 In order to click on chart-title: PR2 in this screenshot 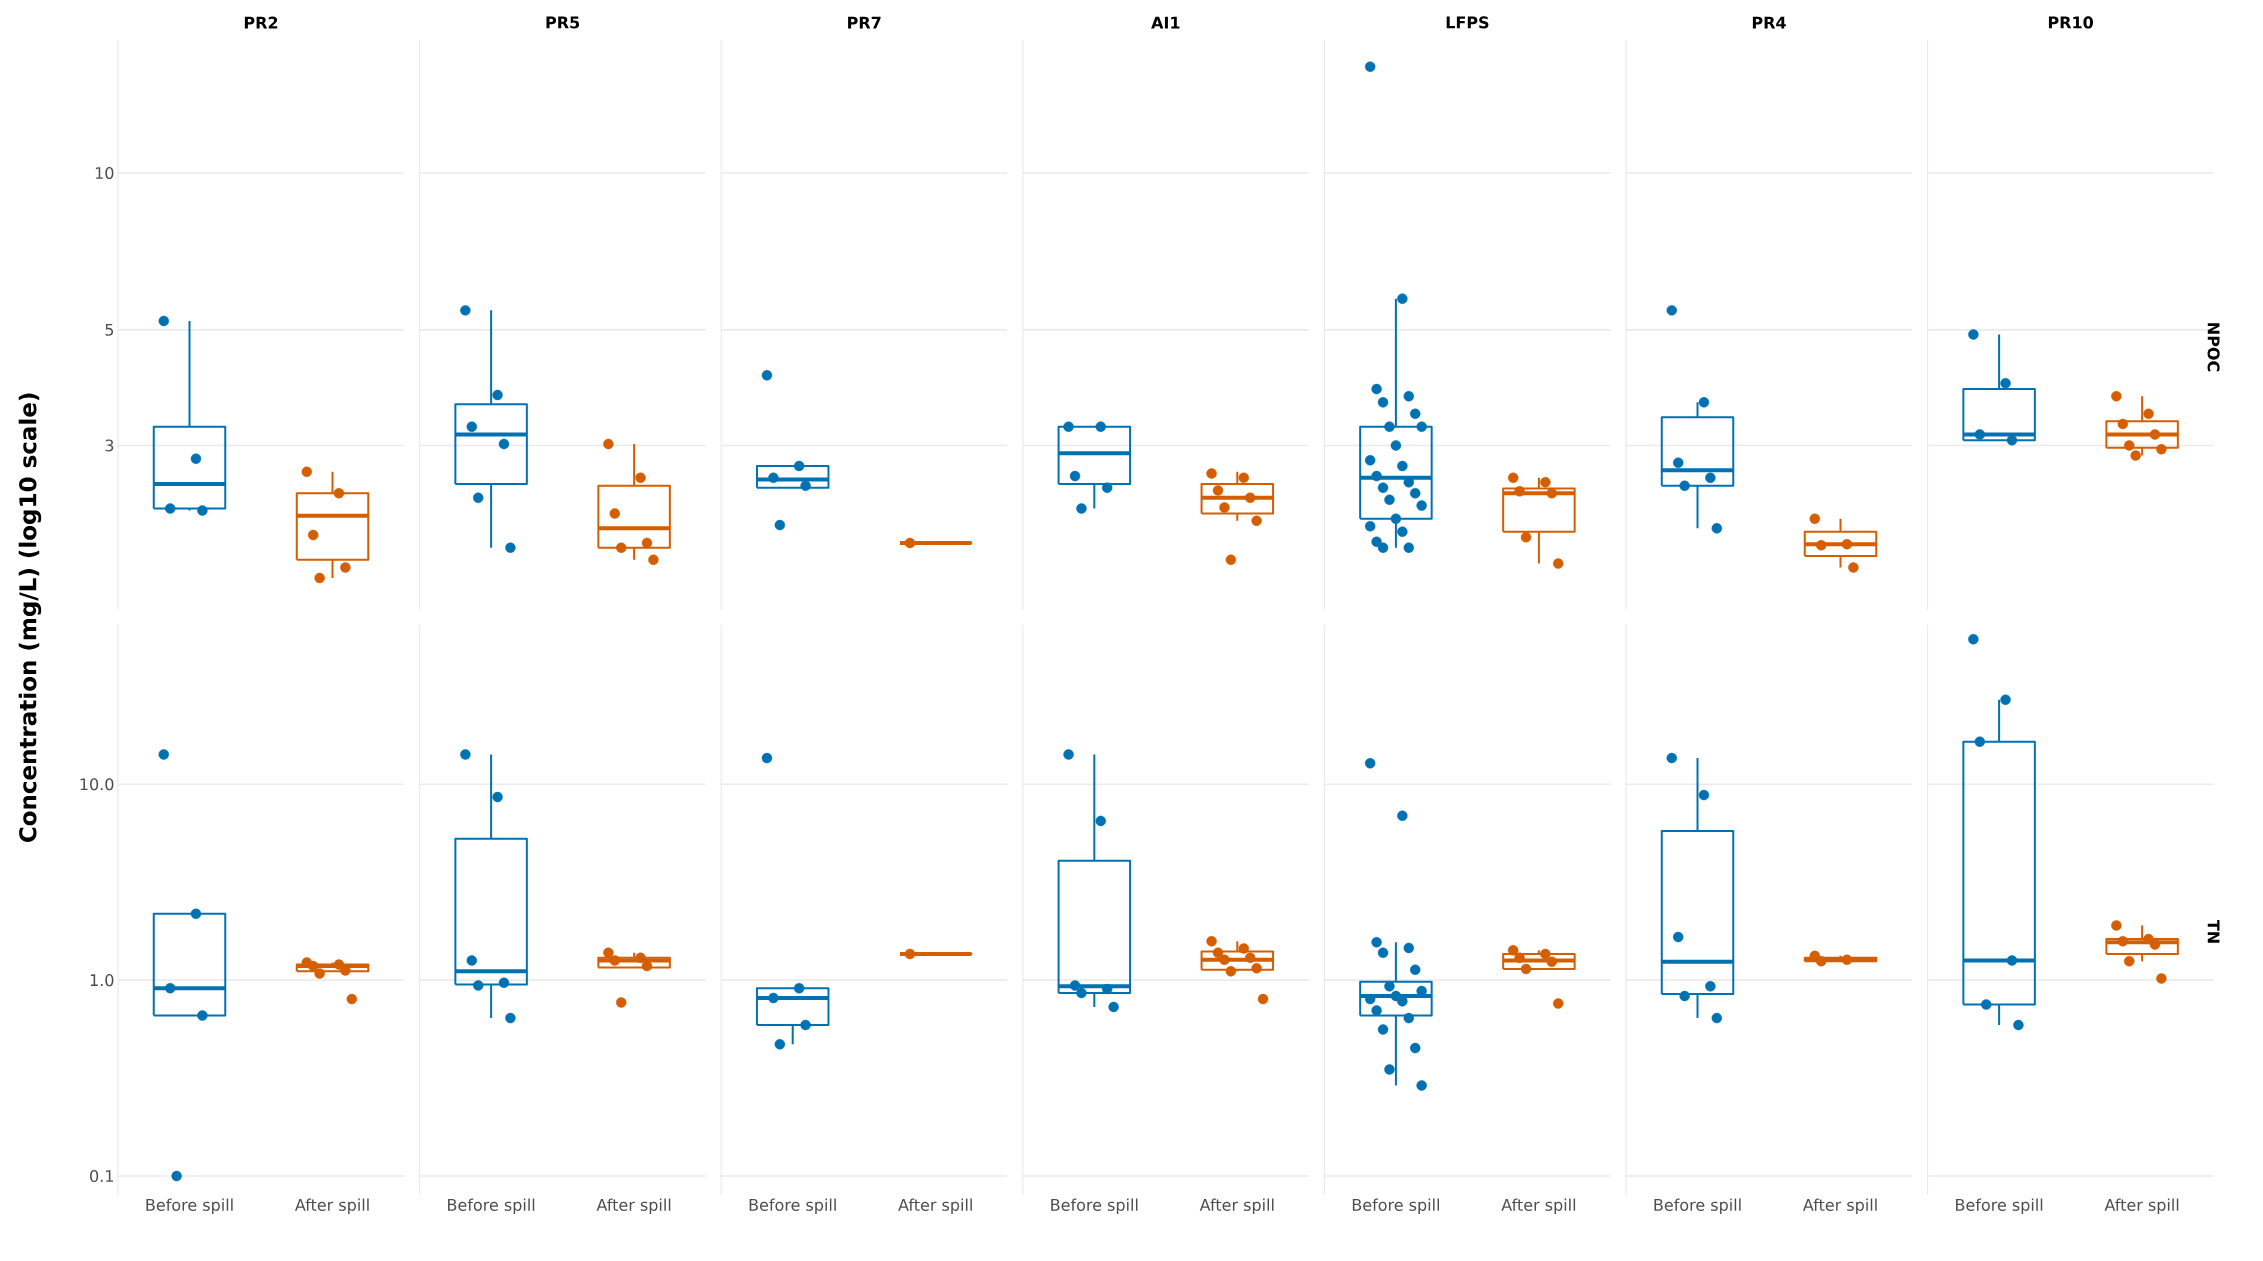, I will do `click(261, 22)`.